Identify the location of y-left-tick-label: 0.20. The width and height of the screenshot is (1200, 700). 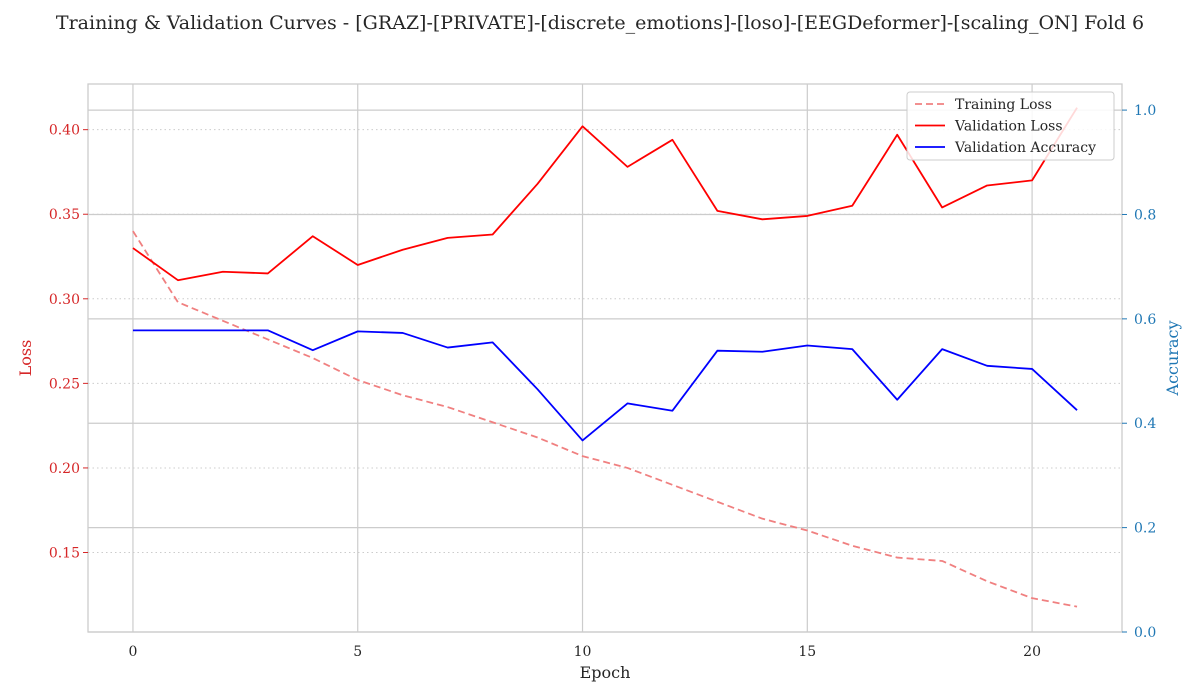
(64, 469).